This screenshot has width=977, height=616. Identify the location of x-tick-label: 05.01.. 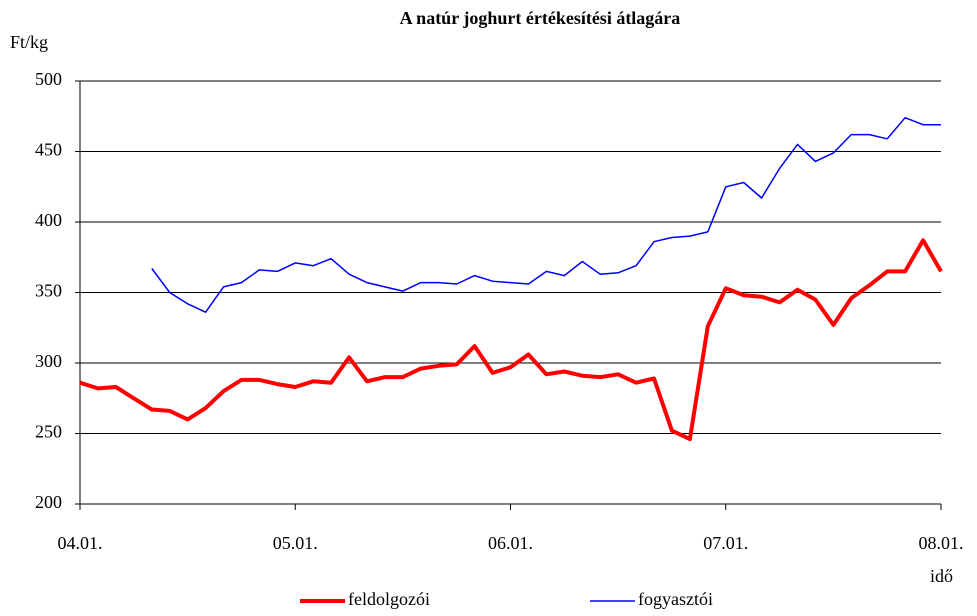
(295, 543).